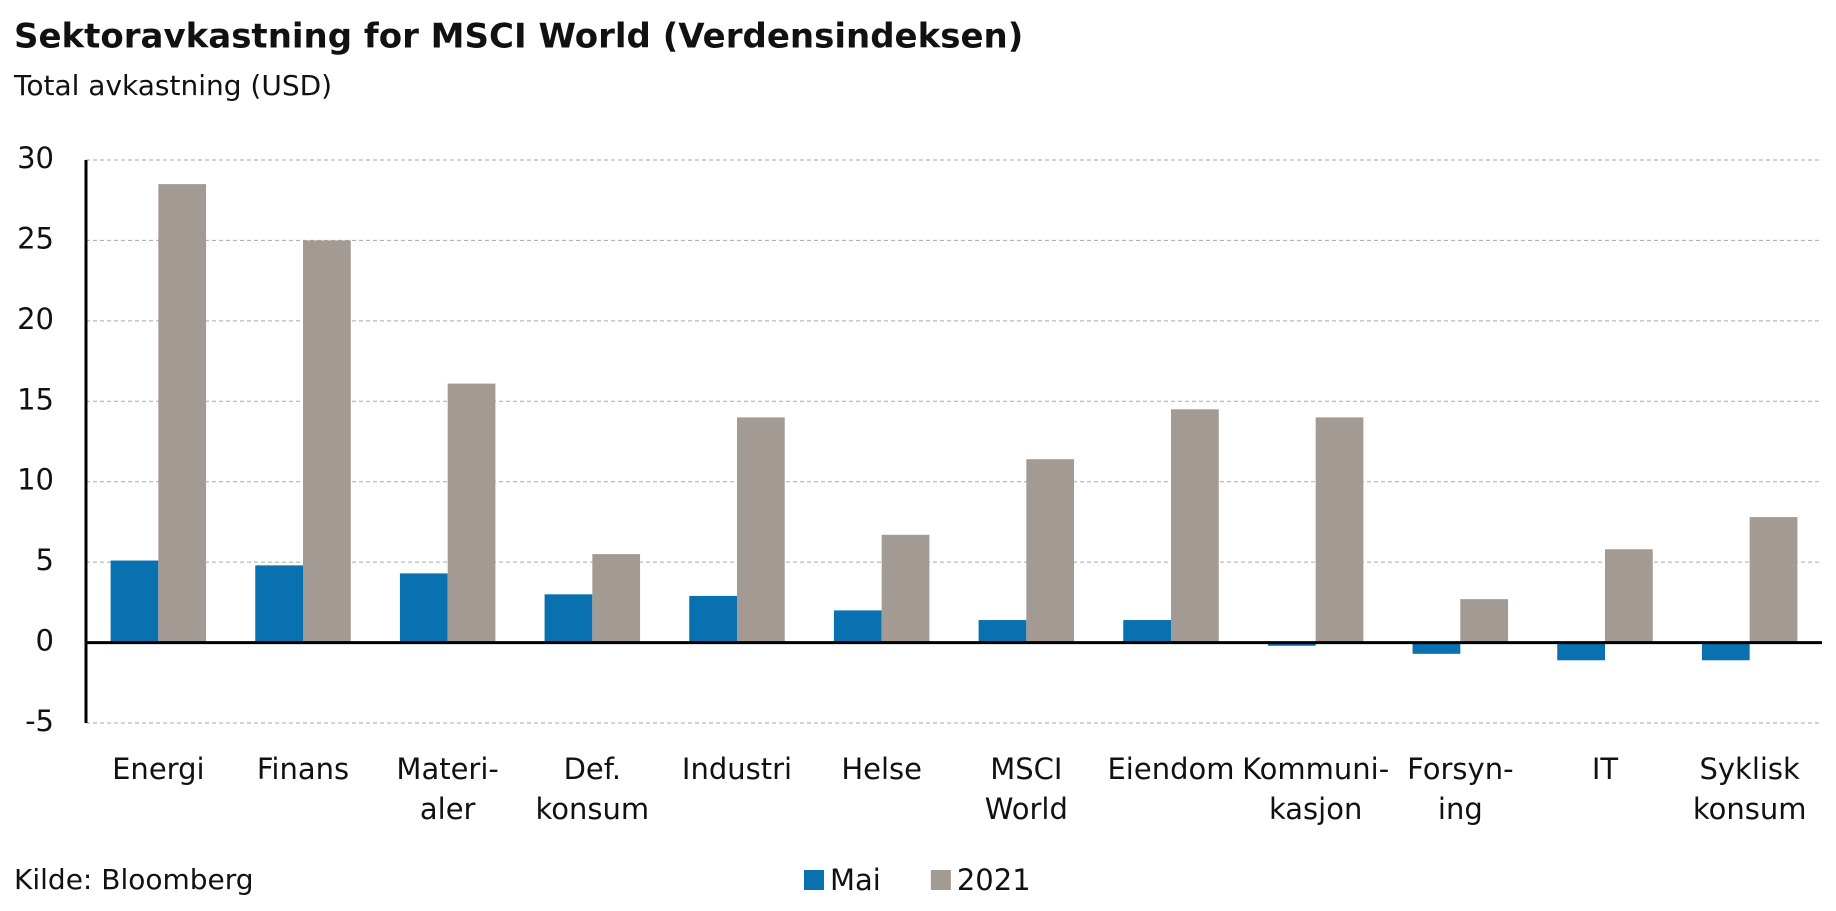 This screenshot has height=911, width=1836. Describe the element at coordinates (1460, 789) in the screenshot. I see `x-tick-label: Forsyn- ing` at that location.